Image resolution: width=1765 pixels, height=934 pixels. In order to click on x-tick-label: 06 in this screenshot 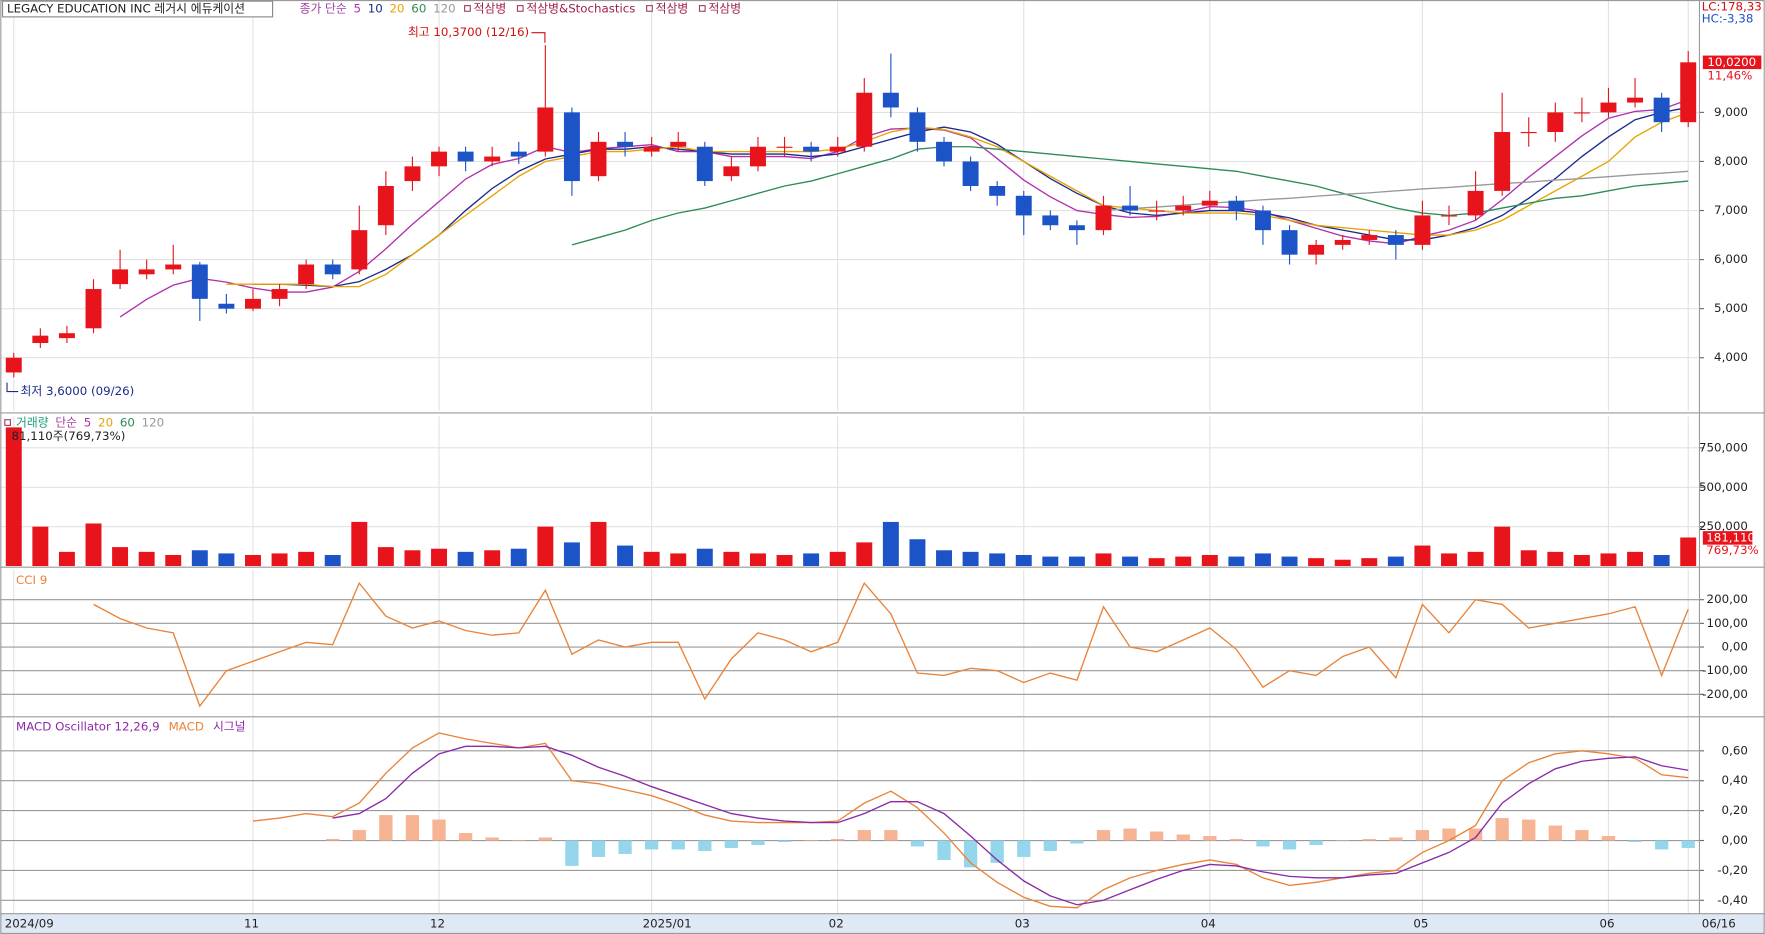, I will do `click(1606, 923)`.